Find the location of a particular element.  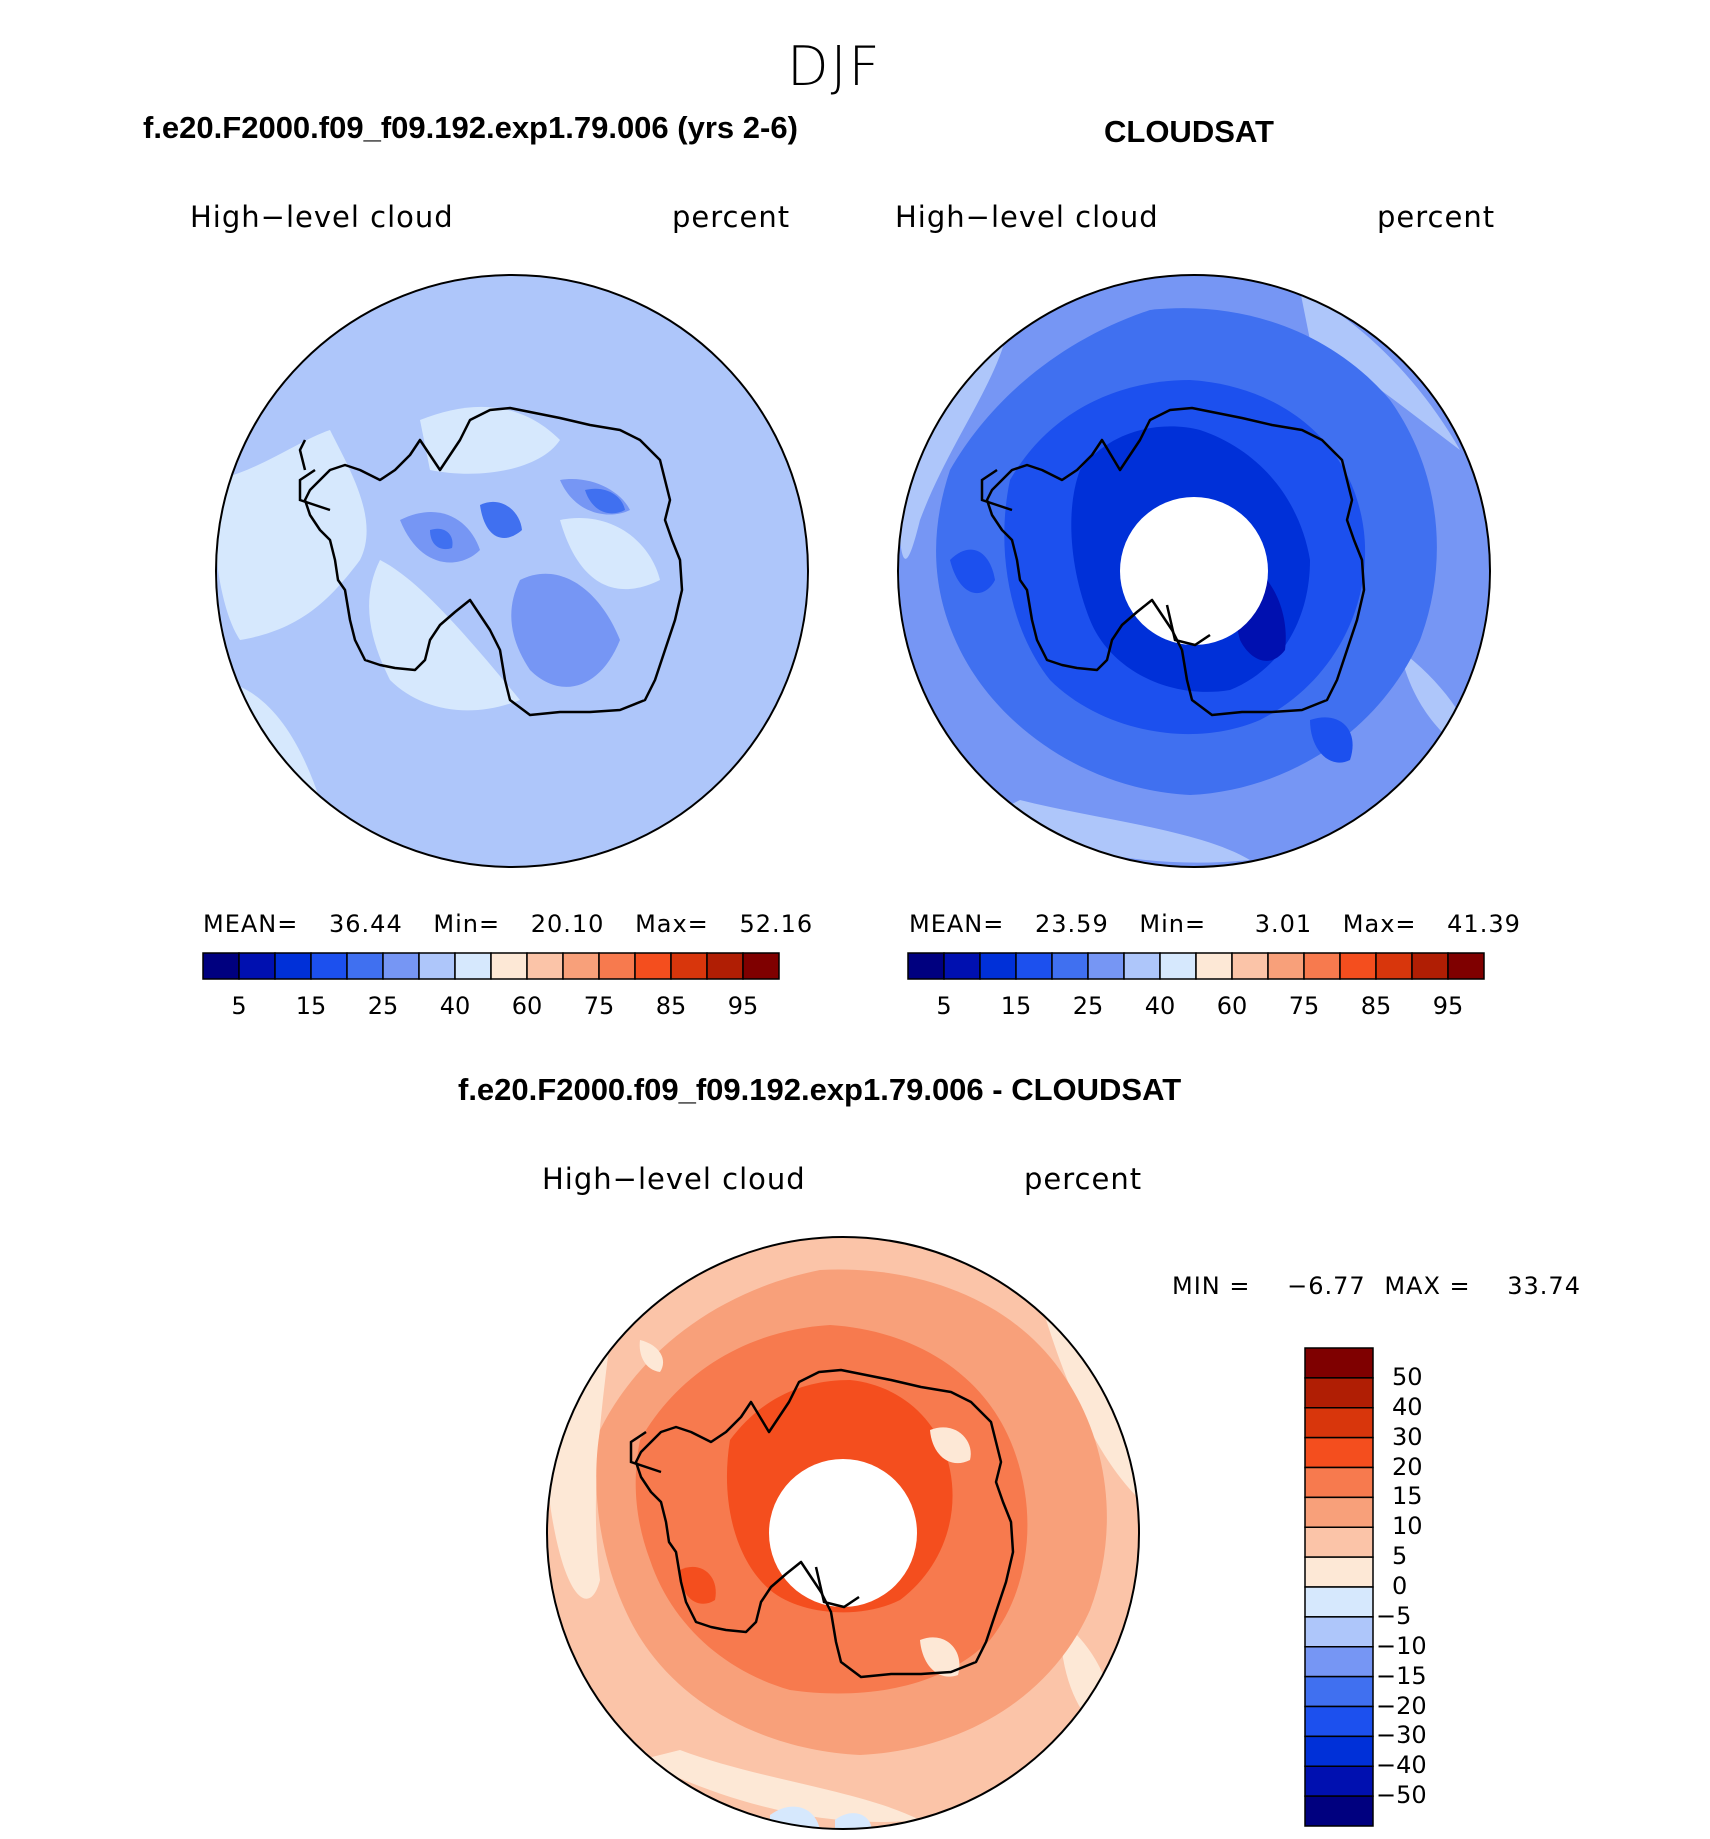

obs-min-value: 3.01 is located at coordinates (1283, 924).